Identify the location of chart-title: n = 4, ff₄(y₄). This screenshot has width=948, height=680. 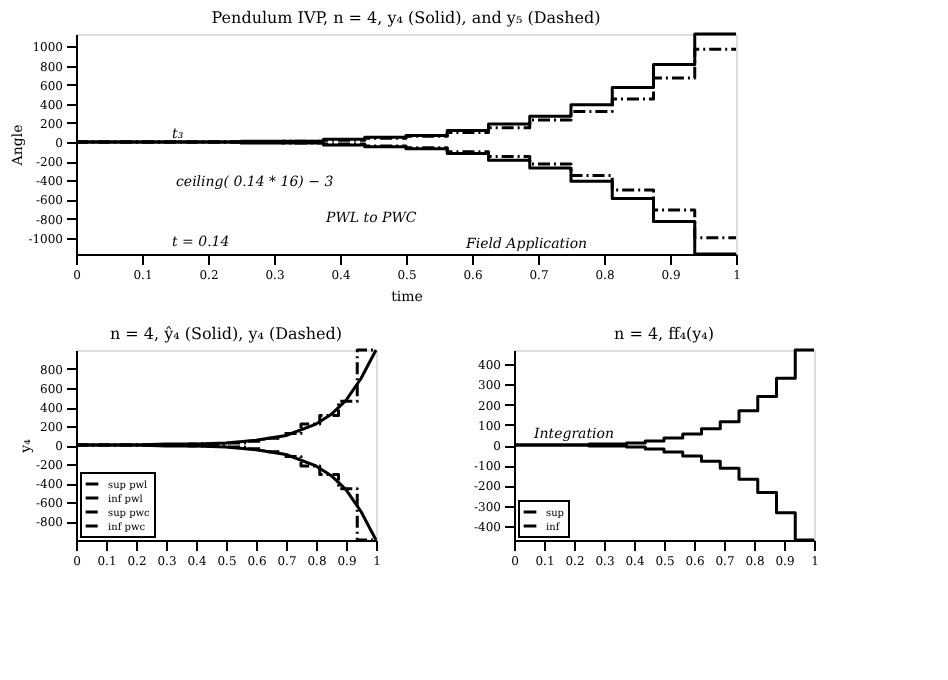
(664, 333).